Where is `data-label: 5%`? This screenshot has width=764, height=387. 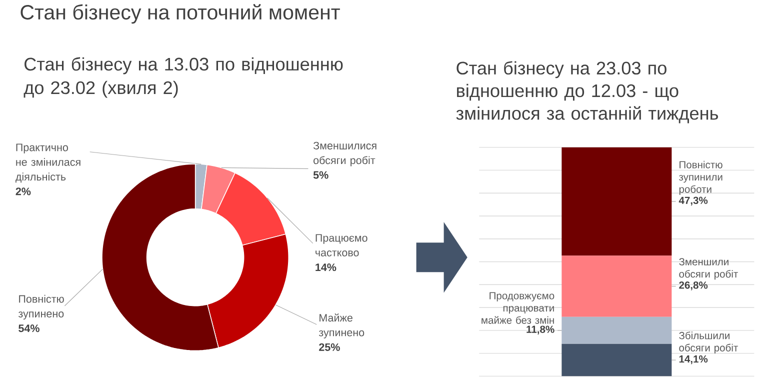
data-label: 5% is located at coordinates (320, 175).